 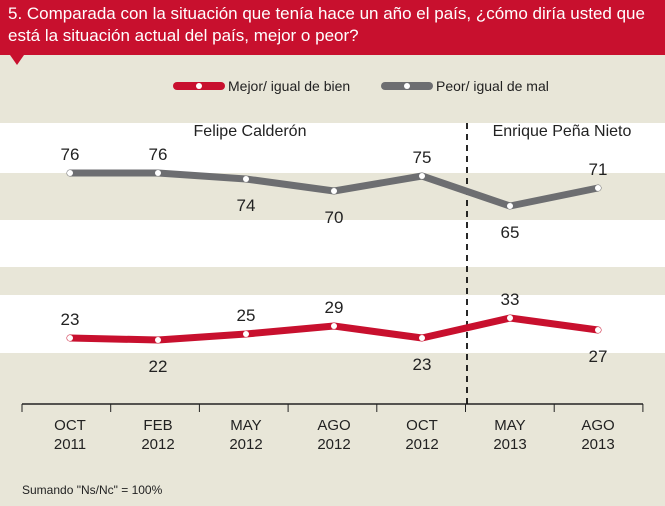 I want to click on x-tick-label: OCT 2011, so click(x=70, y=435).